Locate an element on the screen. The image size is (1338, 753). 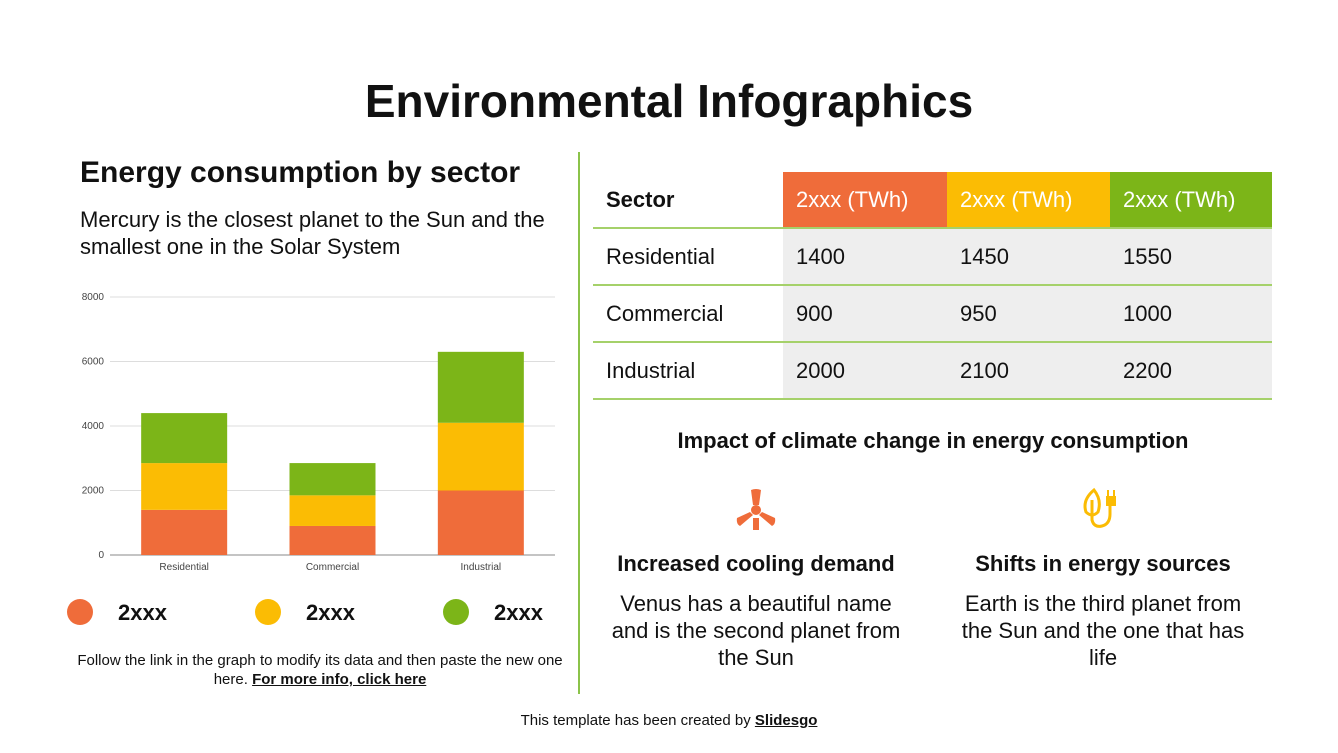
table-cell: Commercial is located at coordinates (688, 314).